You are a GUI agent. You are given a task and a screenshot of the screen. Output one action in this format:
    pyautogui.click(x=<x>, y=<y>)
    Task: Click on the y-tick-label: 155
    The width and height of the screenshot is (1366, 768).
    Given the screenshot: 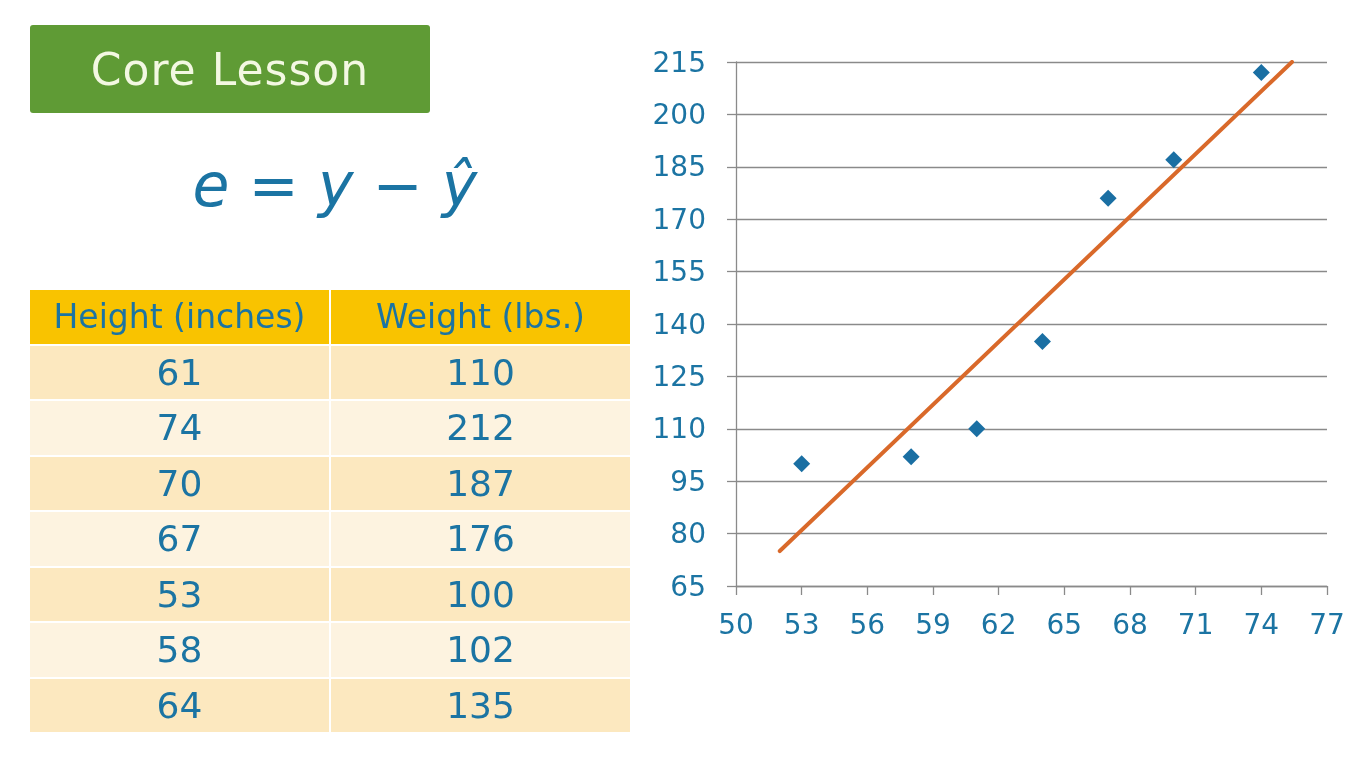 What is the action you would take?
    pyautogui.click(x=679, y=272)
    